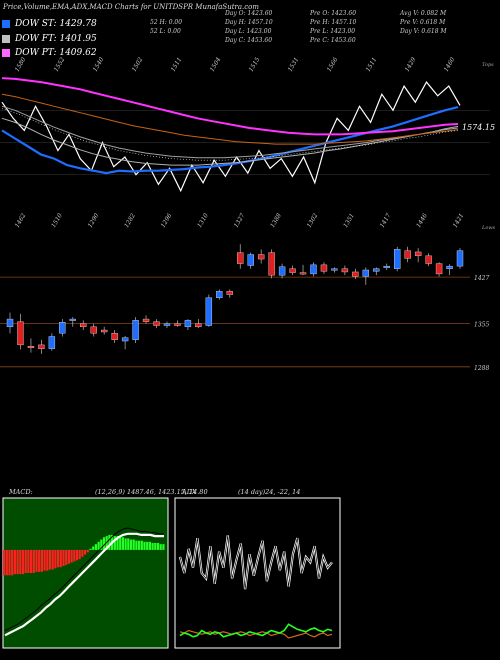  What do you see at coordinates (423, 13) in the screenshot?
I see `info-avg-volume: Avg V: 0.082 M` at bounding box center [423, 13].